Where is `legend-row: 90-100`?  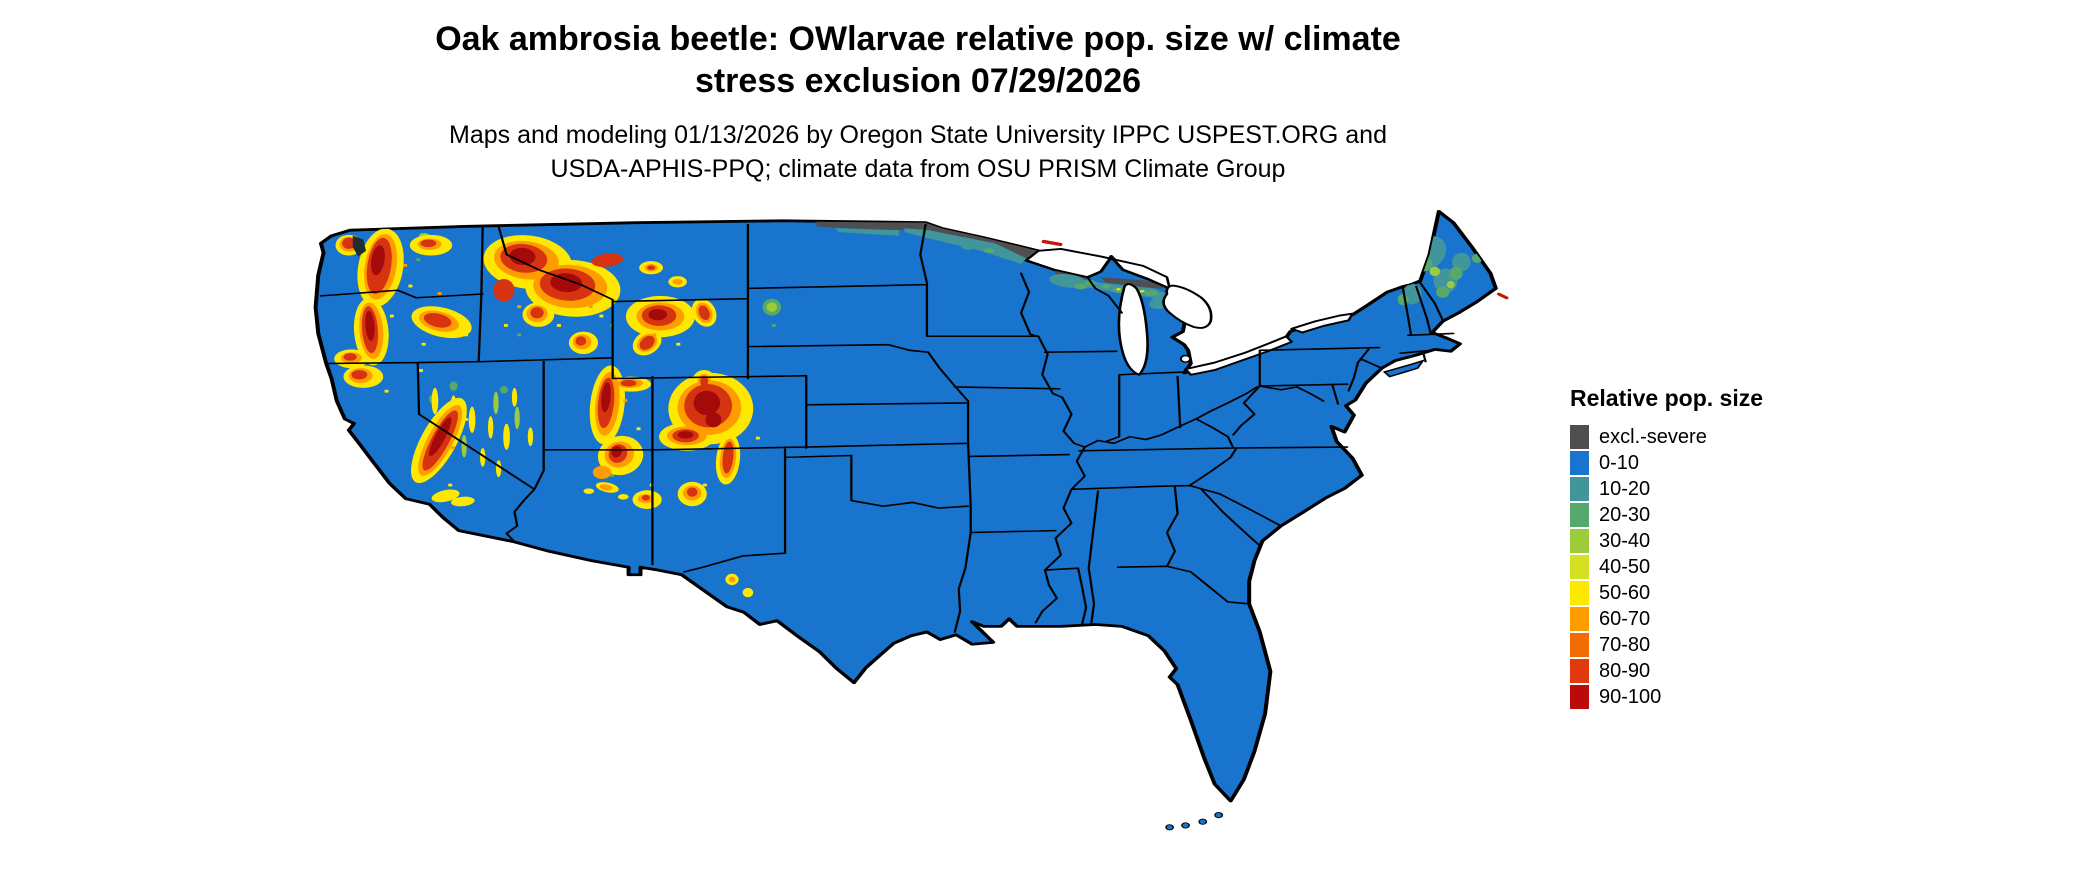 legend-row: 90-100 is located at coordinates (1720, 697).